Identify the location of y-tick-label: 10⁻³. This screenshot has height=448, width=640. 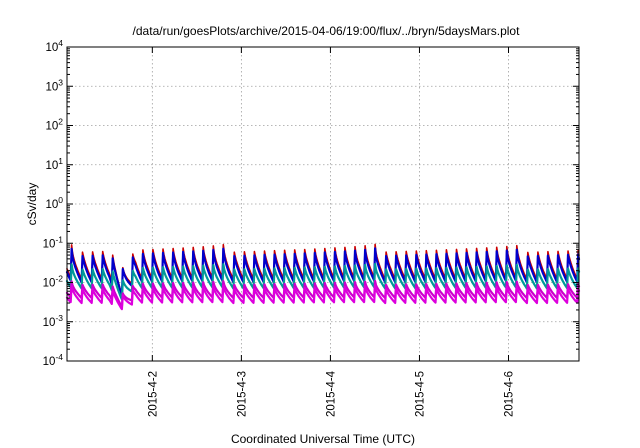
(53, 321).